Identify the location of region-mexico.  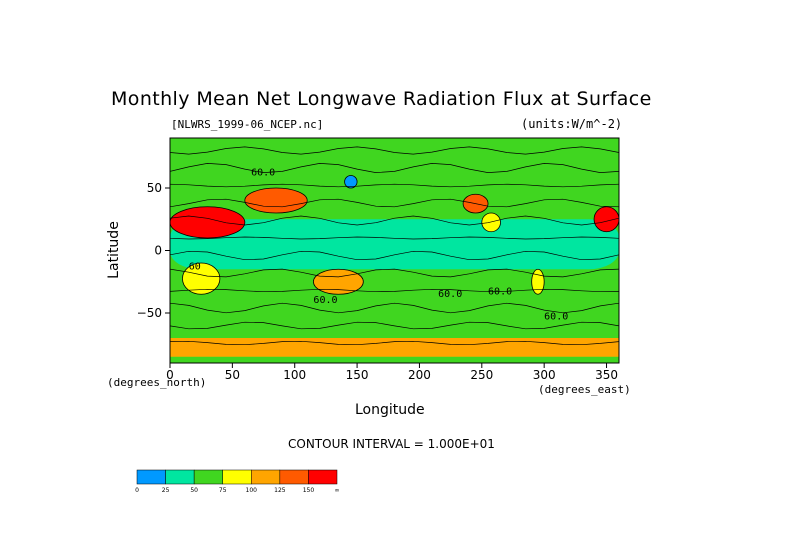
(491, 222).